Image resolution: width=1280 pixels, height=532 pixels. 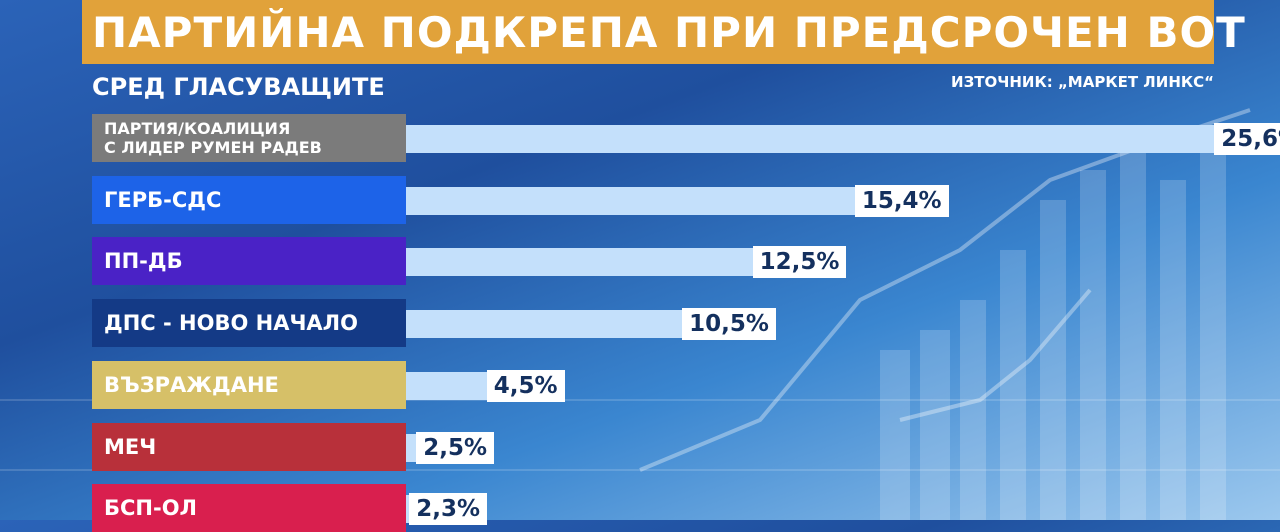 What do you see at coordinates (901, 200) in the screenshot?
I see `data-label: 15,4%` at bounding box center [901, 200].